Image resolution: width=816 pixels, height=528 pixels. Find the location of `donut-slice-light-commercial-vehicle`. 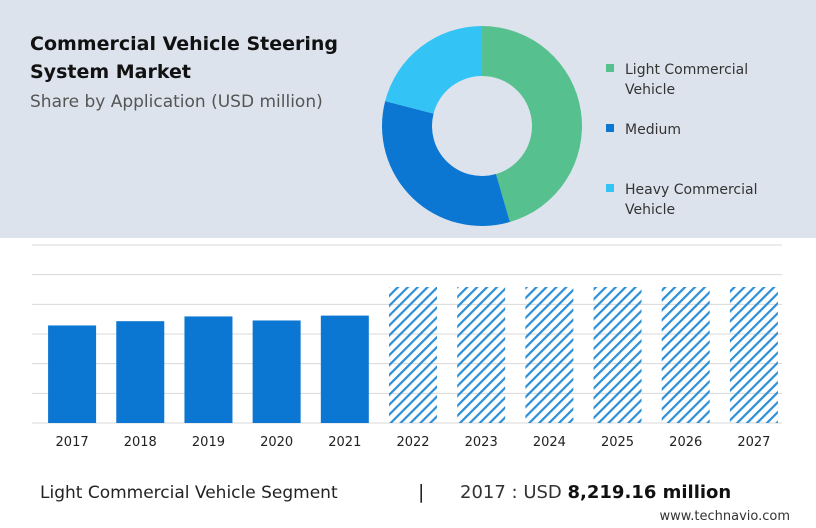

donut-slice-light-commercial-vehicle is located at coordinates (532, 124).